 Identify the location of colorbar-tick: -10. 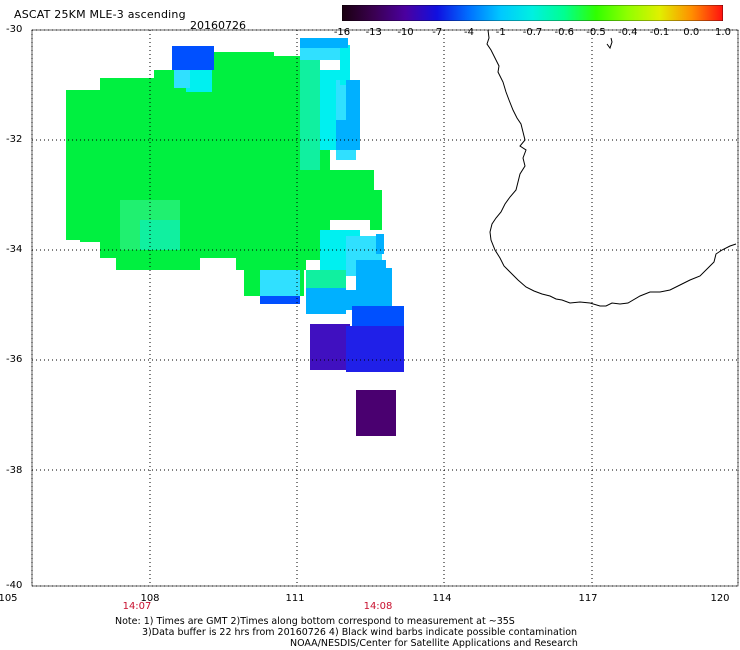
(405, 32).